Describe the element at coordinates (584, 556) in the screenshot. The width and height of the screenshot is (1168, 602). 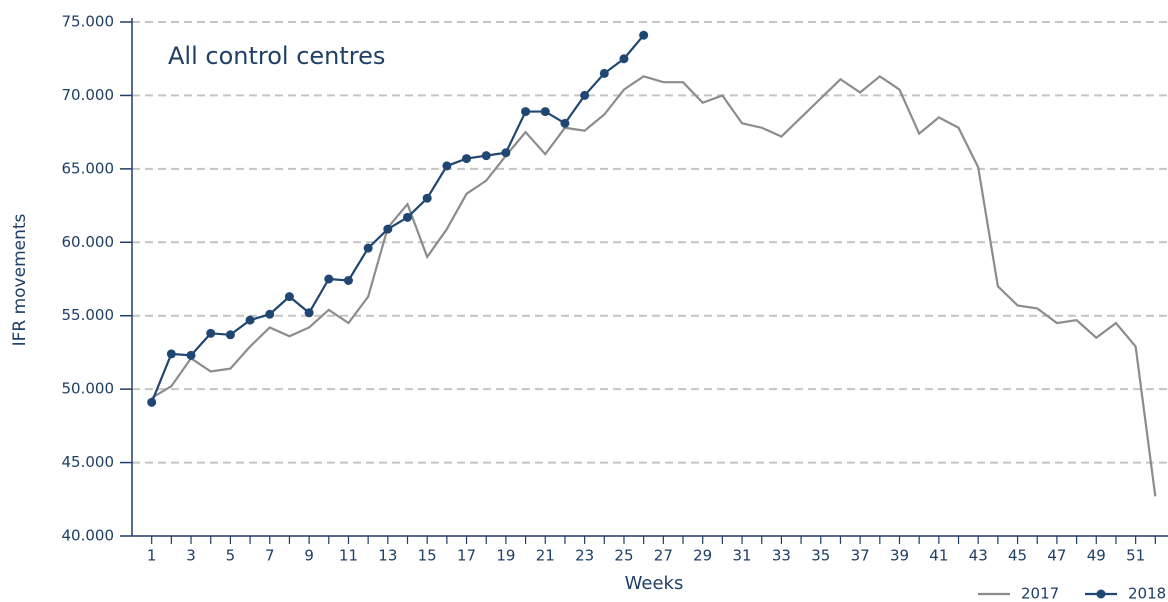
I see `x-tick-label: 23` at that location.